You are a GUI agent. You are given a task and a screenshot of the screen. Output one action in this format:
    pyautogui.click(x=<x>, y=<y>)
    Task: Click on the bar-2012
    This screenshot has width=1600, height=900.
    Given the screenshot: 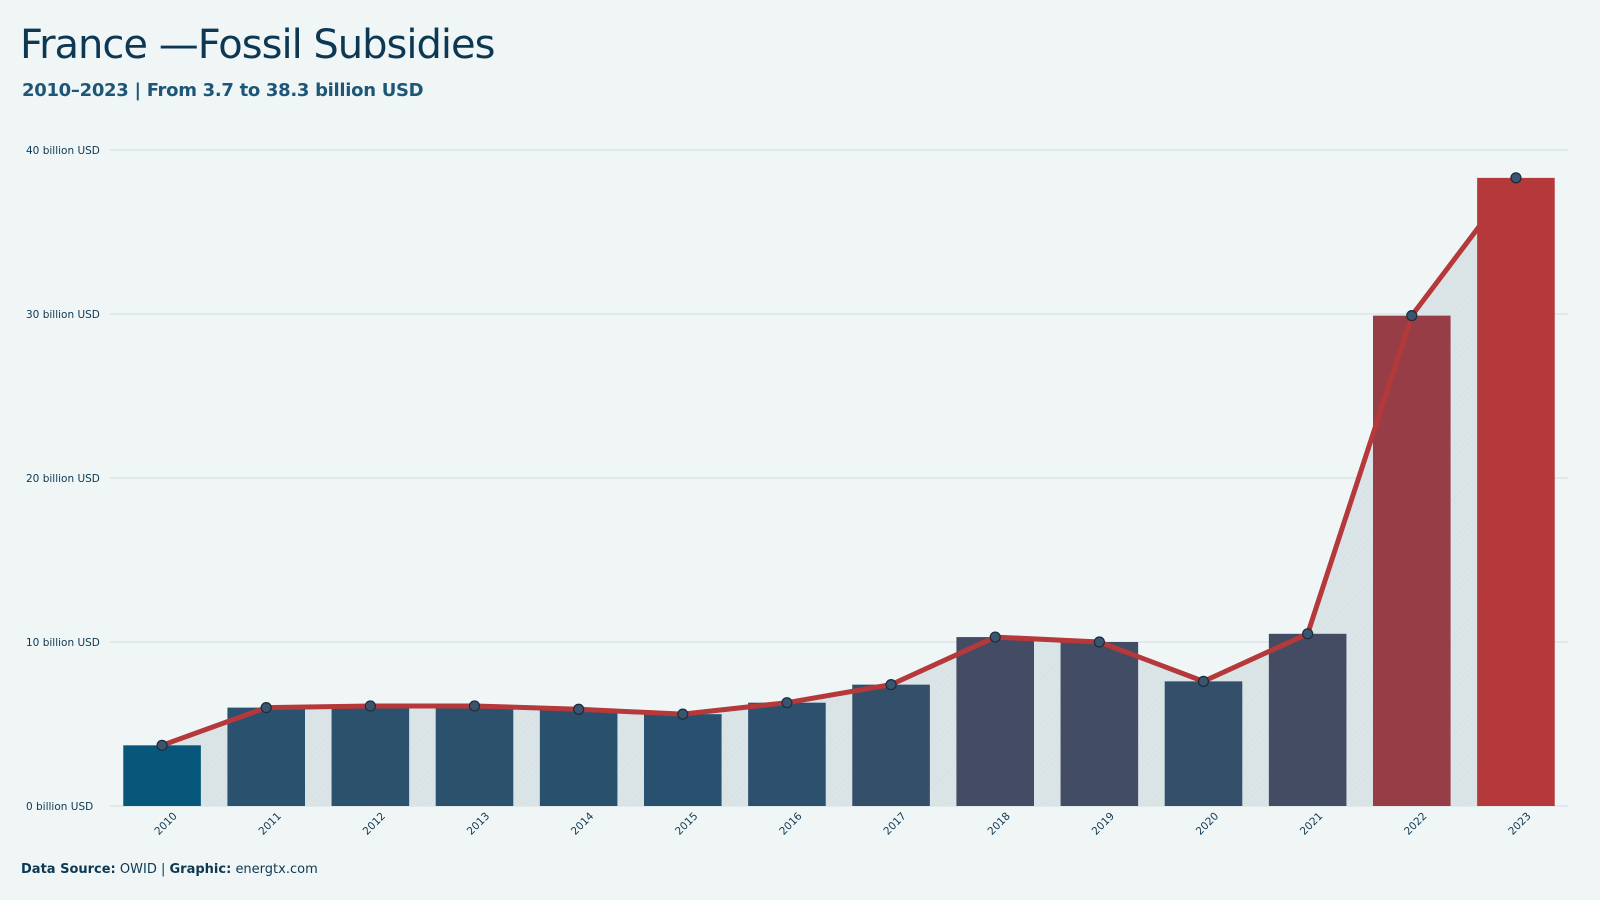 What is the action you would take?
    pyautogui.click(x=370, y=755)
    